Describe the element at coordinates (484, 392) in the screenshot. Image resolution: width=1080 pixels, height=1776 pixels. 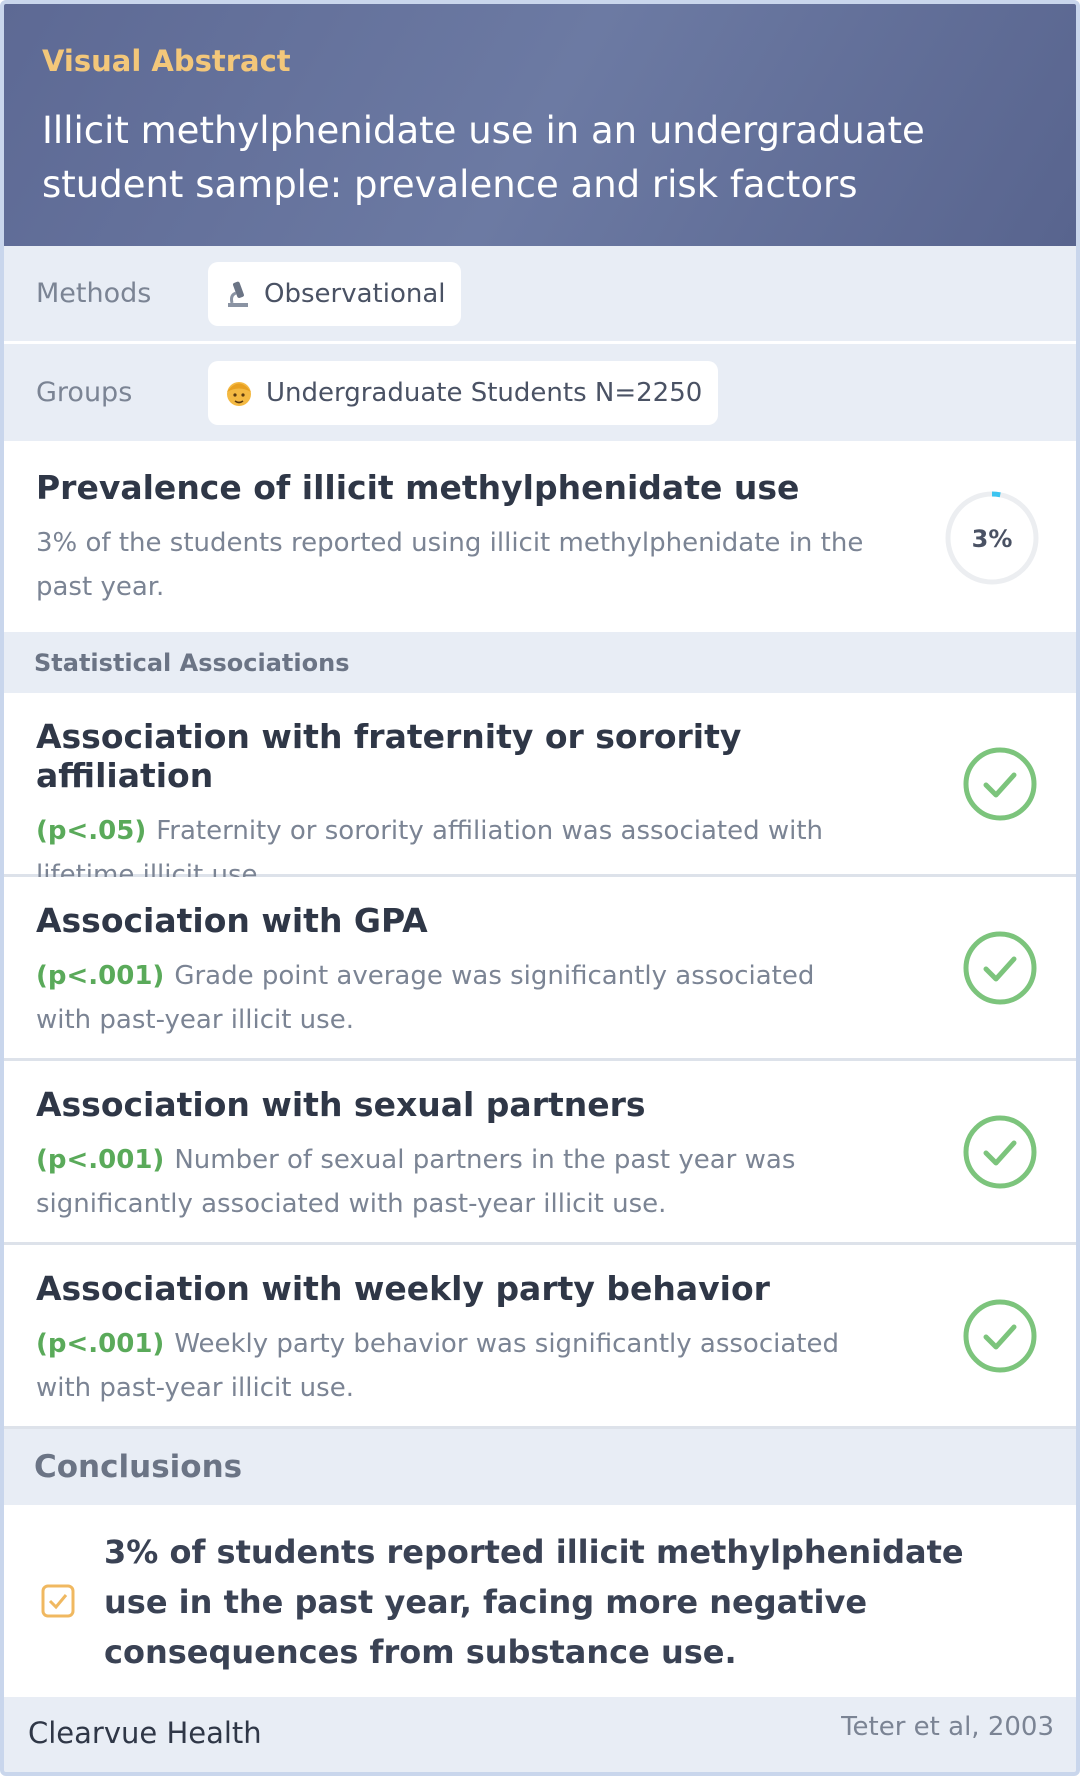
I see `groups-value: Undergraduate Students N=2250` at that location.